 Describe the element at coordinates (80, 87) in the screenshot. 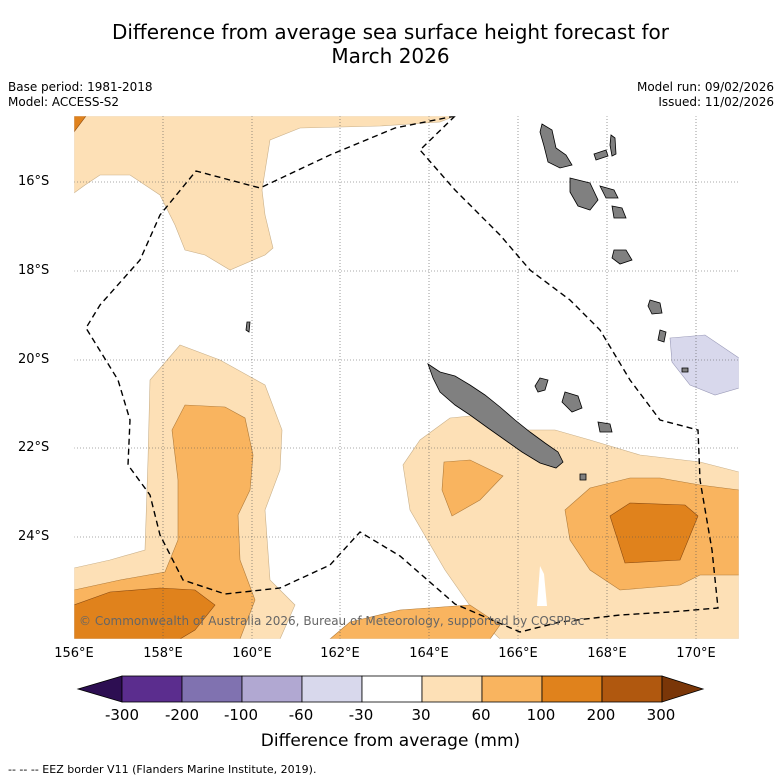

I see `base-period: Base period: 1981-2018` at that location.